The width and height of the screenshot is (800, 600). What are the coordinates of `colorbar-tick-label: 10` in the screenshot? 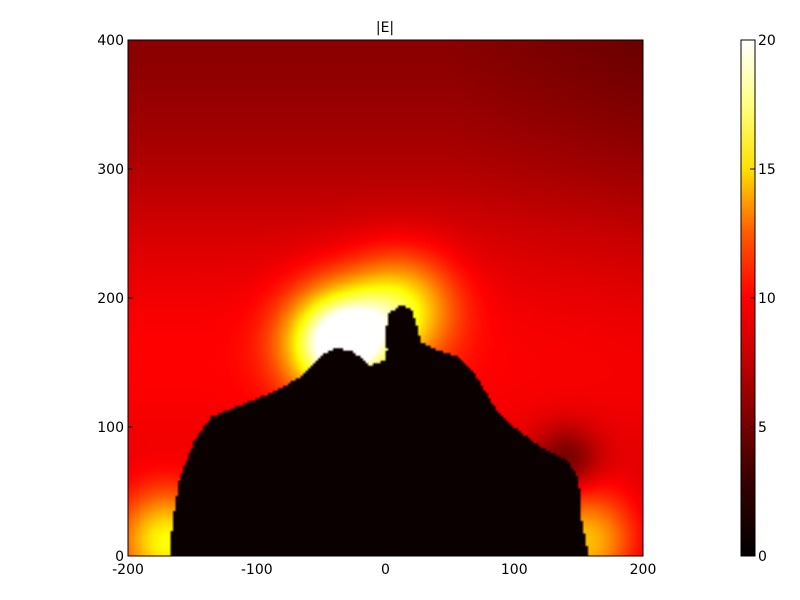 It's located at (767, 299).